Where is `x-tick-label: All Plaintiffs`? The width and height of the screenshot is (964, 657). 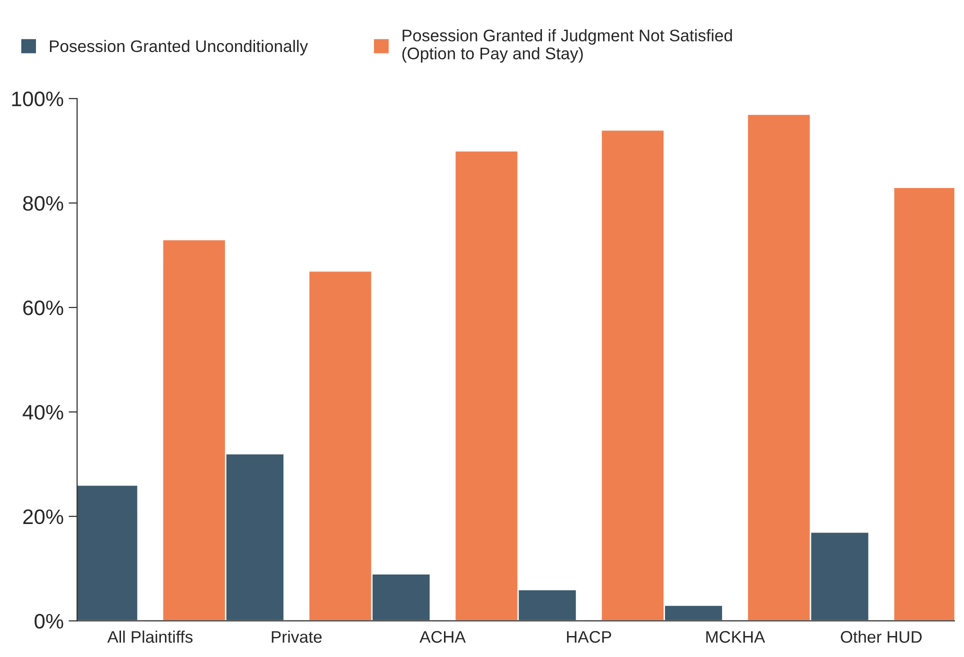
x-tick-label: All Plaintiffs is located at coordinates (150, 636).